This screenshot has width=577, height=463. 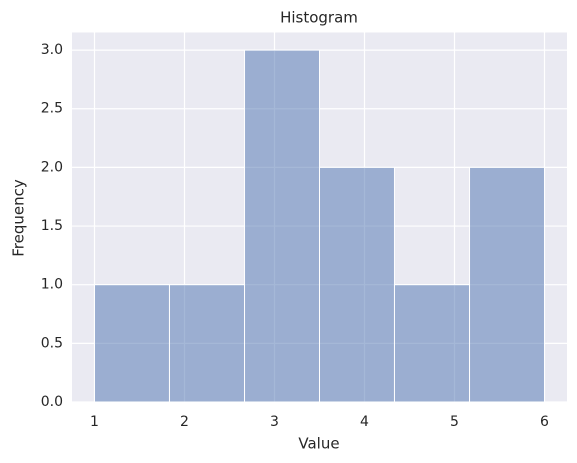 I want to click on x-tick-label: 1, so click(x=94, y=422).